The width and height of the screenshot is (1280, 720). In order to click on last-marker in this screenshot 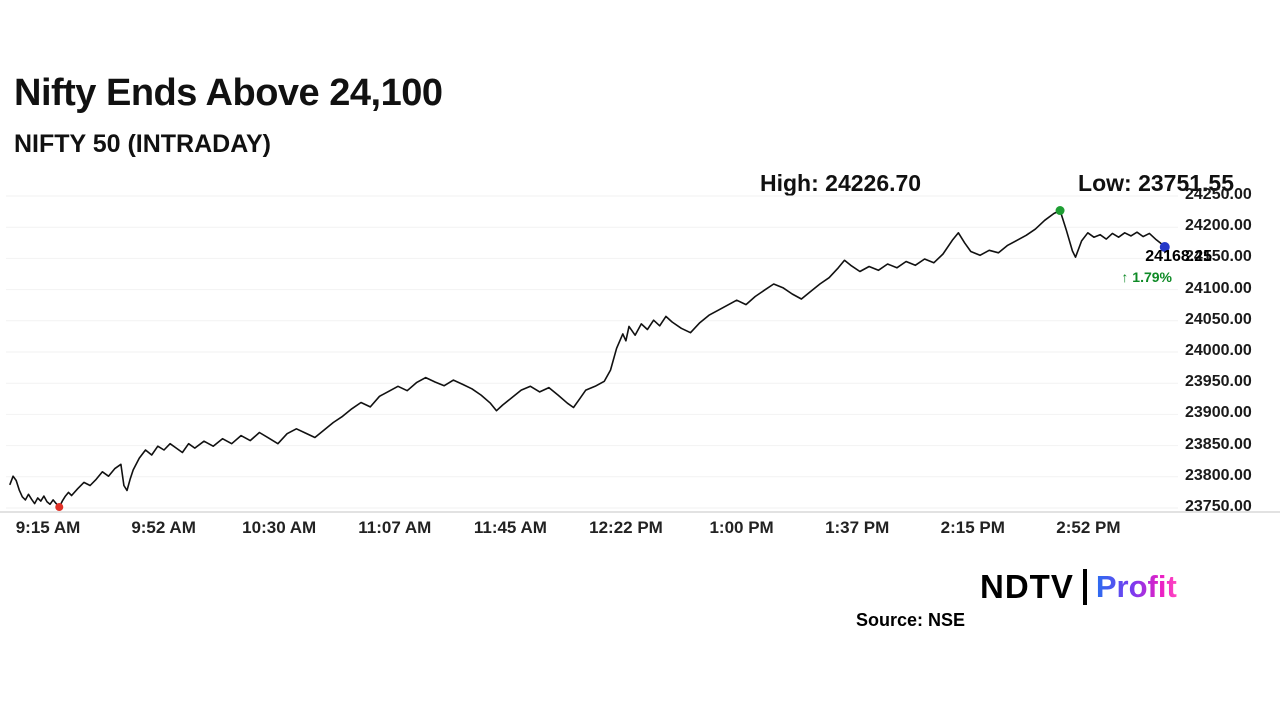, I will do `click(1164, 247)`.